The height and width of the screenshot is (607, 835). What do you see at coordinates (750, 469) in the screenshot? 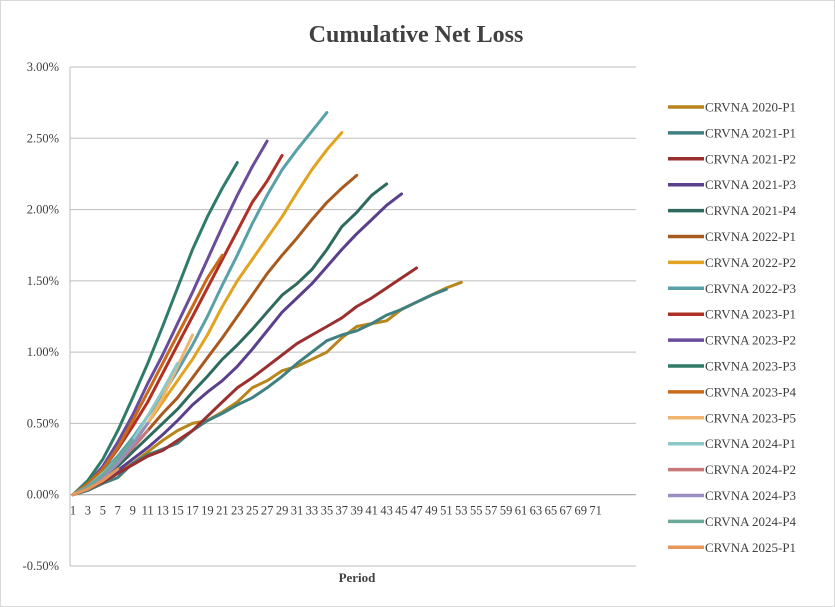
I see `legend-label: CRVNA 2024-P2` at bounding box center [750, 469].